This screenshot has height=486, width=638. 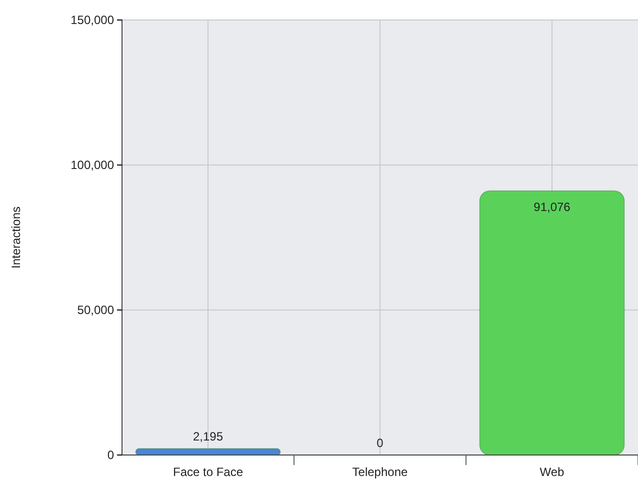 What do you see at coordinates (95, 309) in the screenshot?
I see `y-tick-label: 50,000` at bounding box center [95, 309].